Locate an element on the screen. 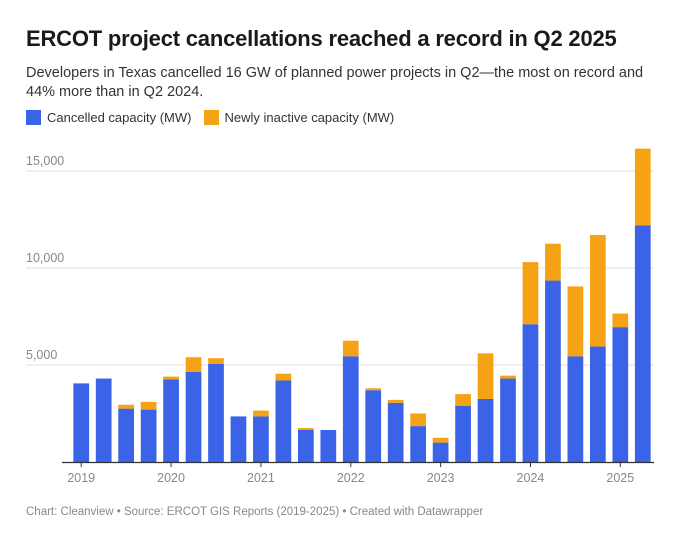 Image resolution: width=680 pixels, height=547 pixels. x-tick-label: 2020 is located at coordinates (171, 478).